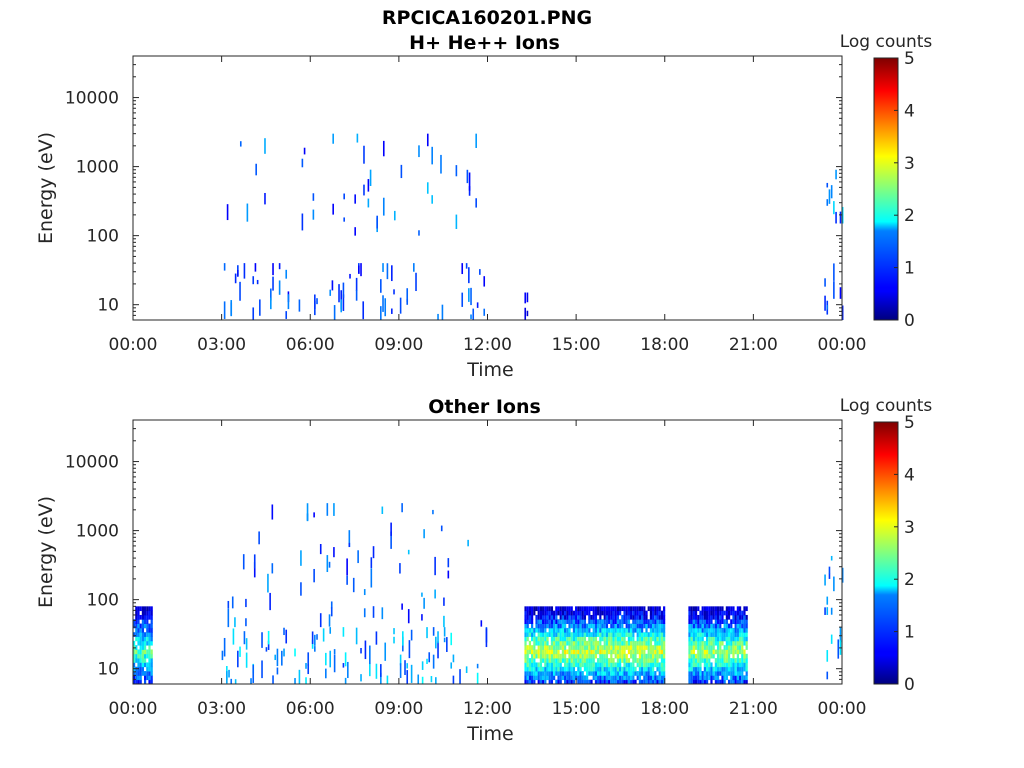  I want to click on colorbar-label: Log counts, so click(886, 406).